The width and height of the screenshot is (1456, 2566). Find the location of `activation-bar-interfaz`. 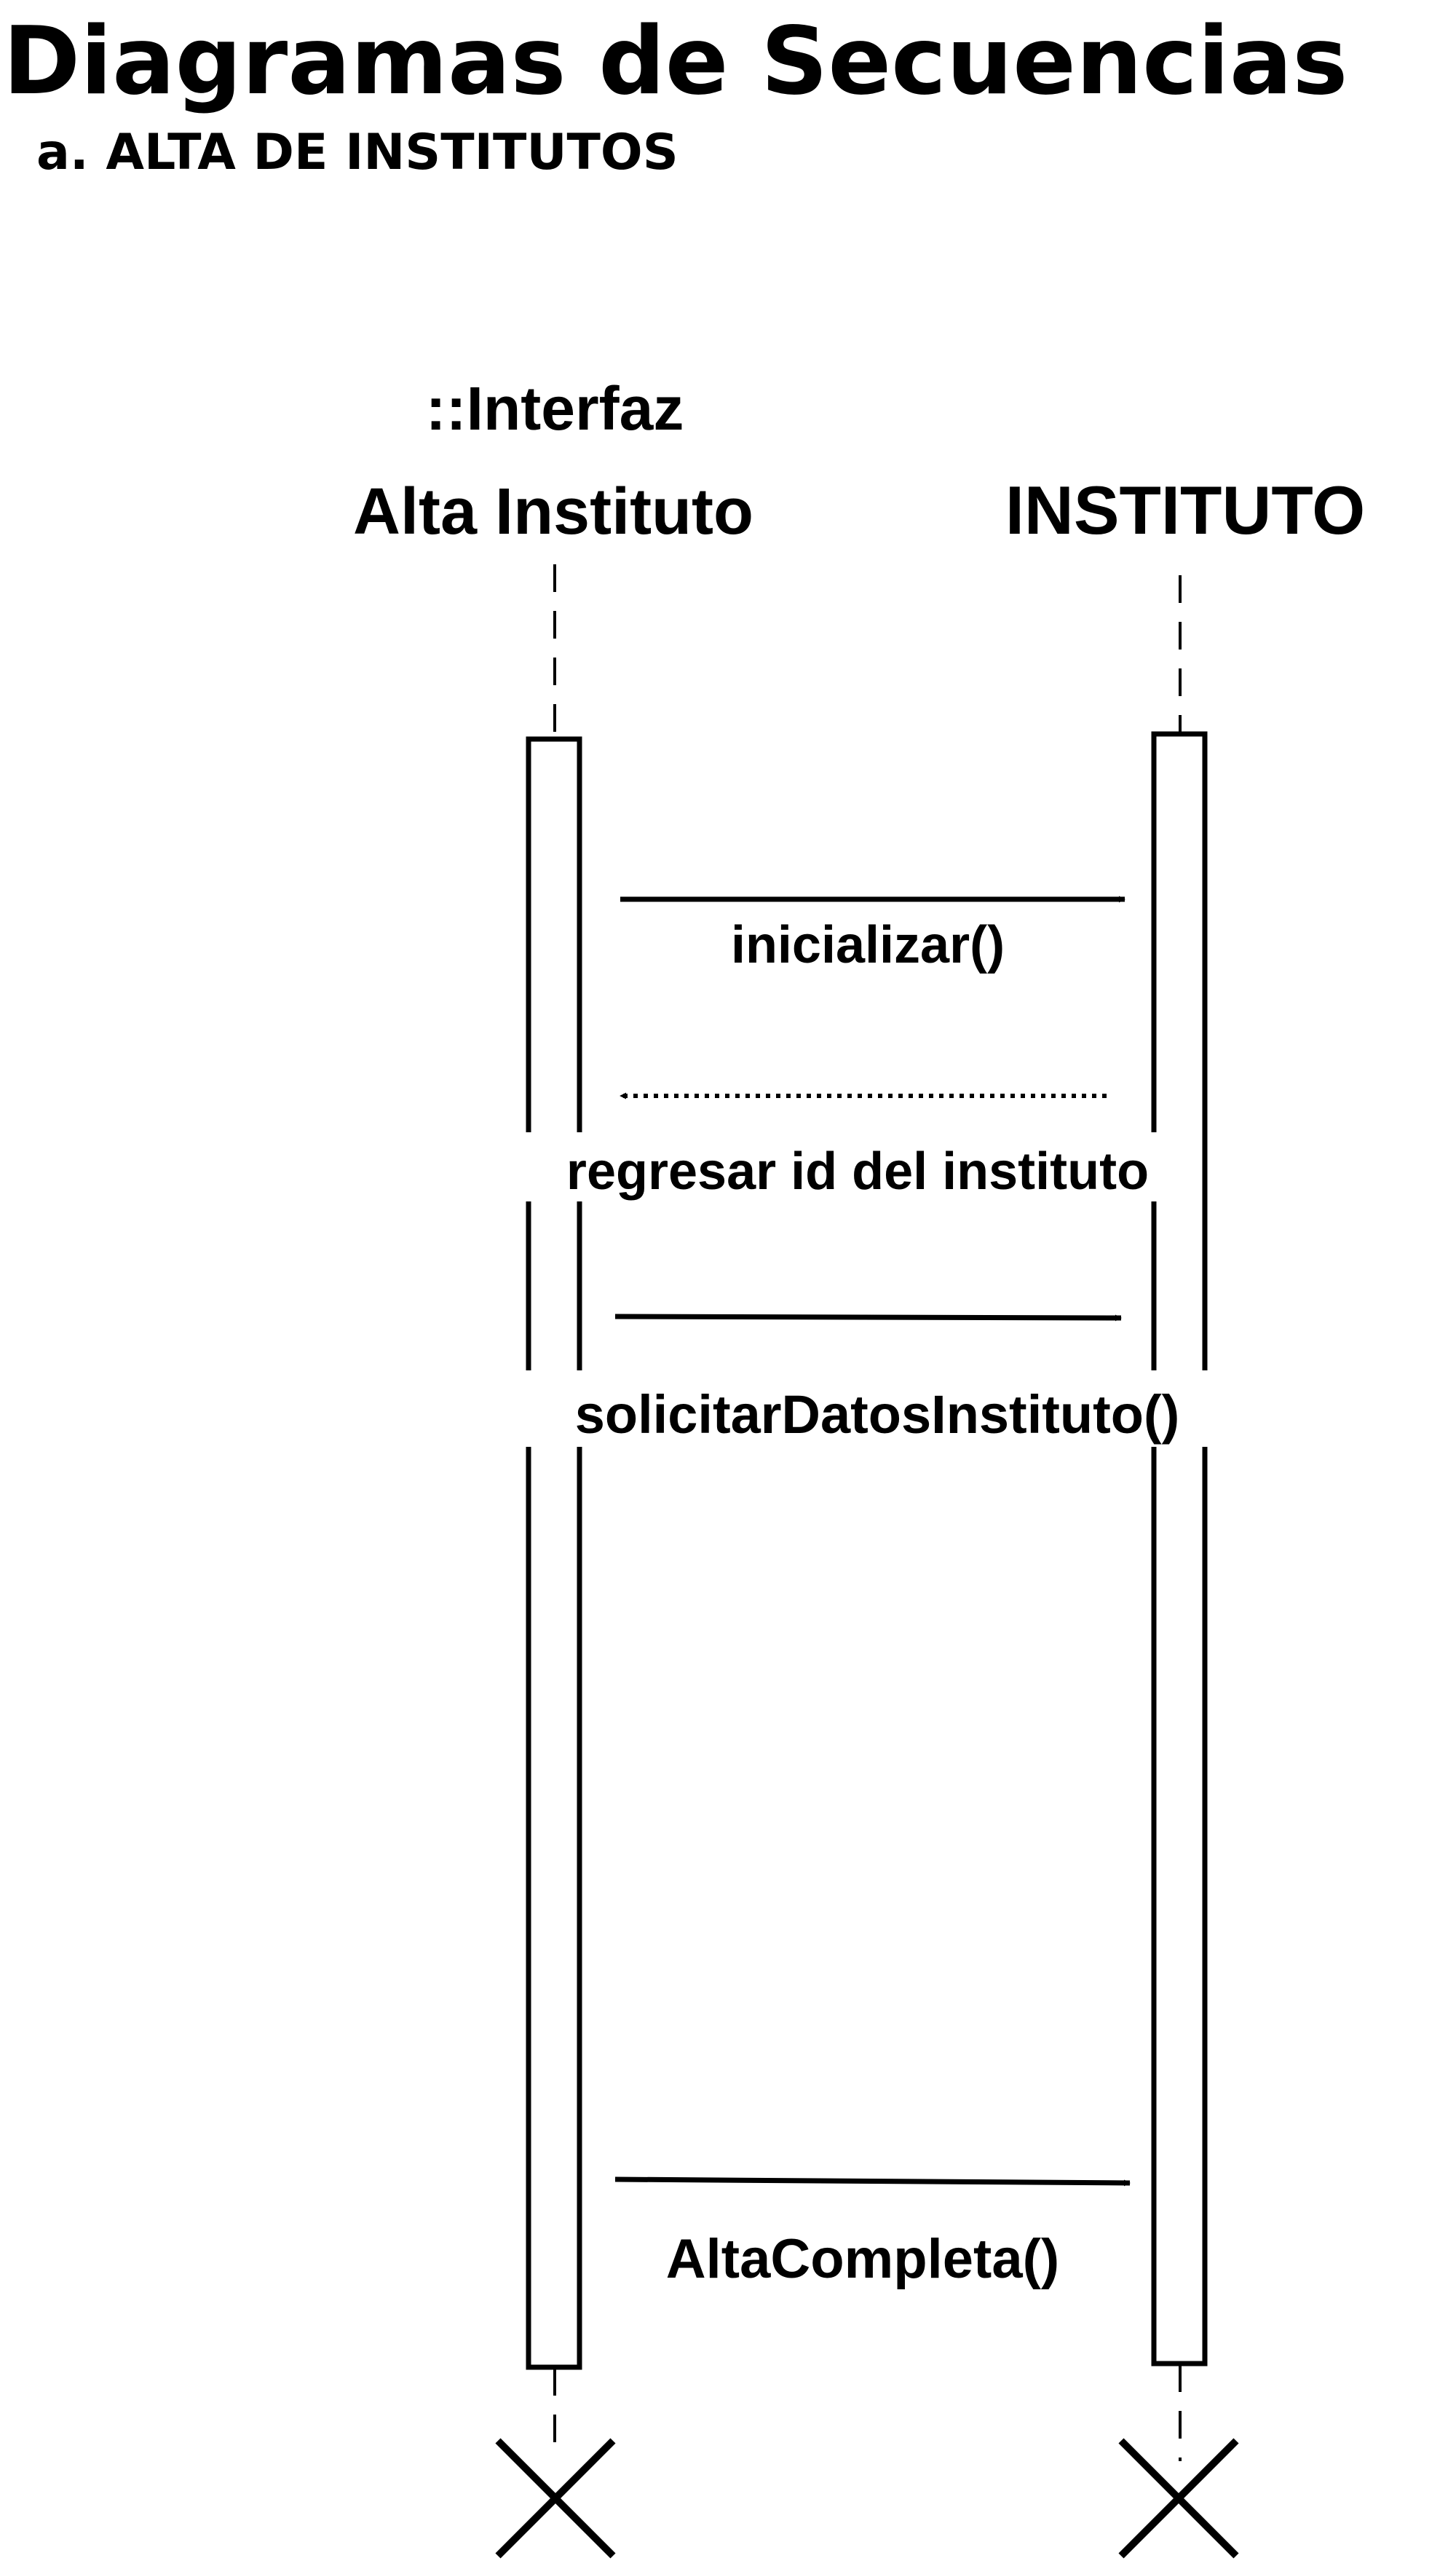

activation-bar-interfaz is located at coordinates (554, 1553).